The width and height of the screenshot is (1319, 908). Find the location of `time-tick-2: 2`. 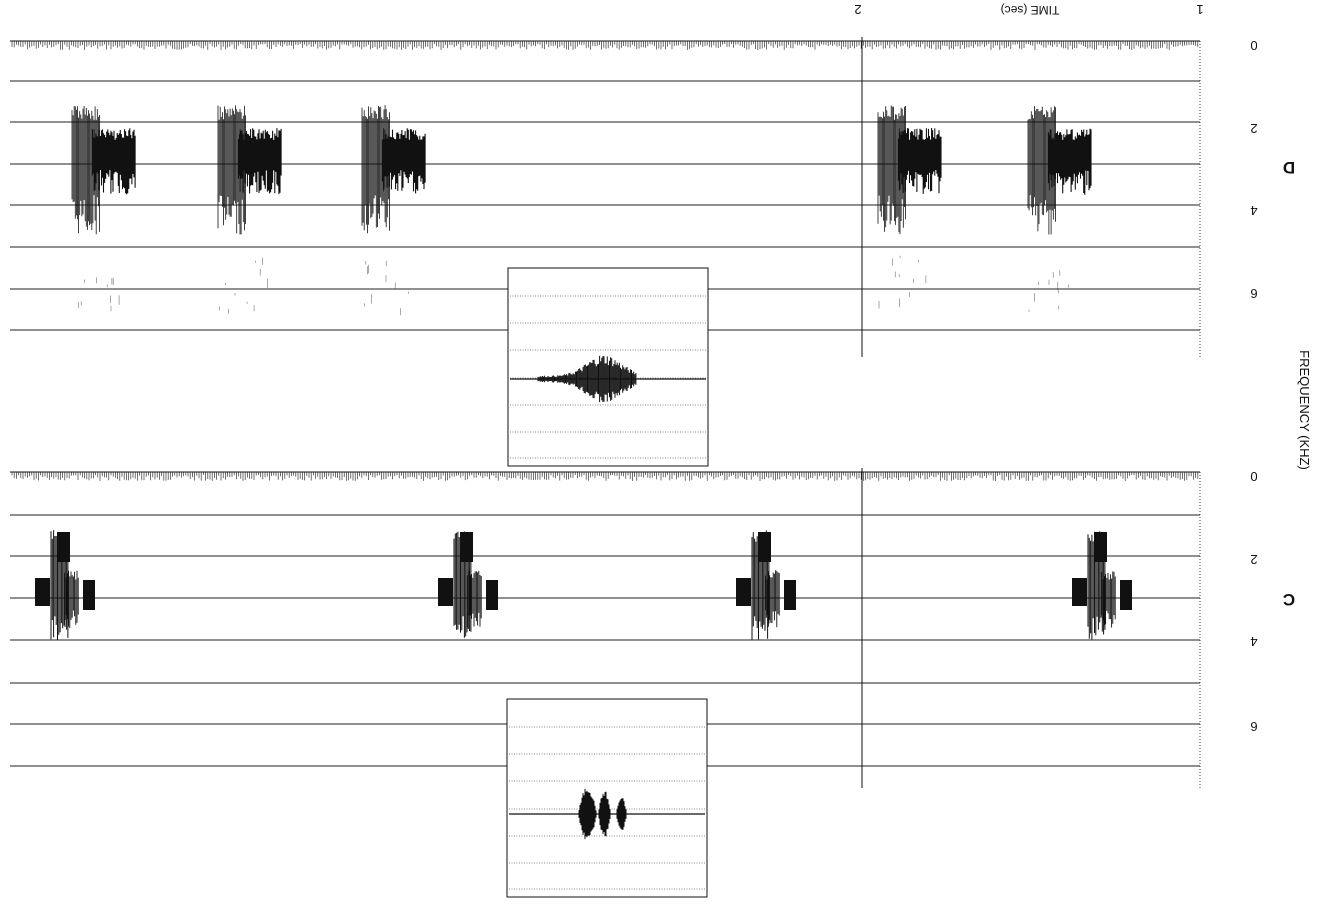

time-tick-2: 2 is located at coordinates (857, 9).